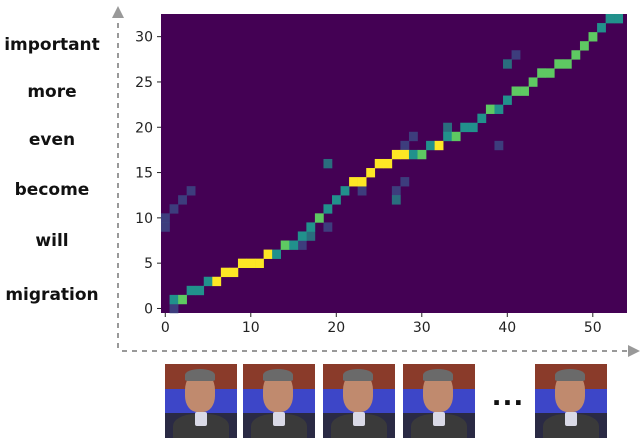 This screenshot has width=644, height=438. I want to click on y-tick-label: 20, so click(144, 128).